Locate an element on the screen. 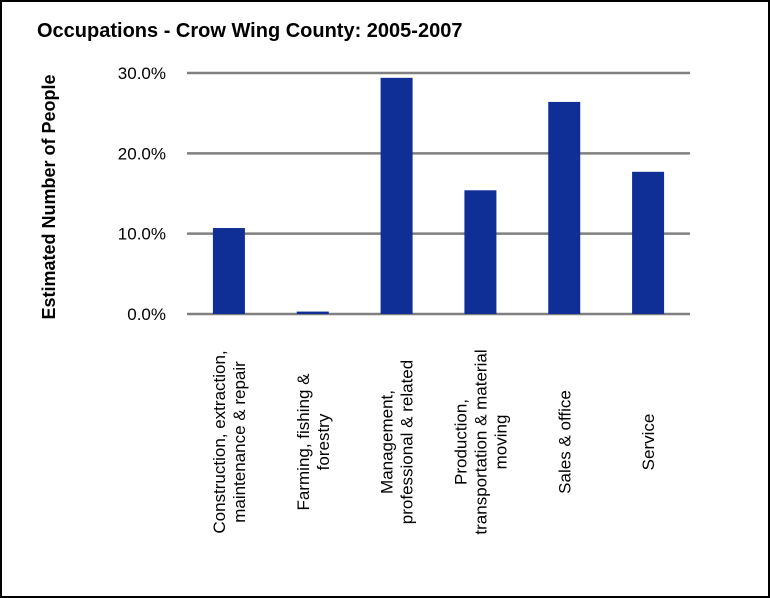 The image size is (770, 598). category-label-line: professional & related is located at coordinates (407, 442).